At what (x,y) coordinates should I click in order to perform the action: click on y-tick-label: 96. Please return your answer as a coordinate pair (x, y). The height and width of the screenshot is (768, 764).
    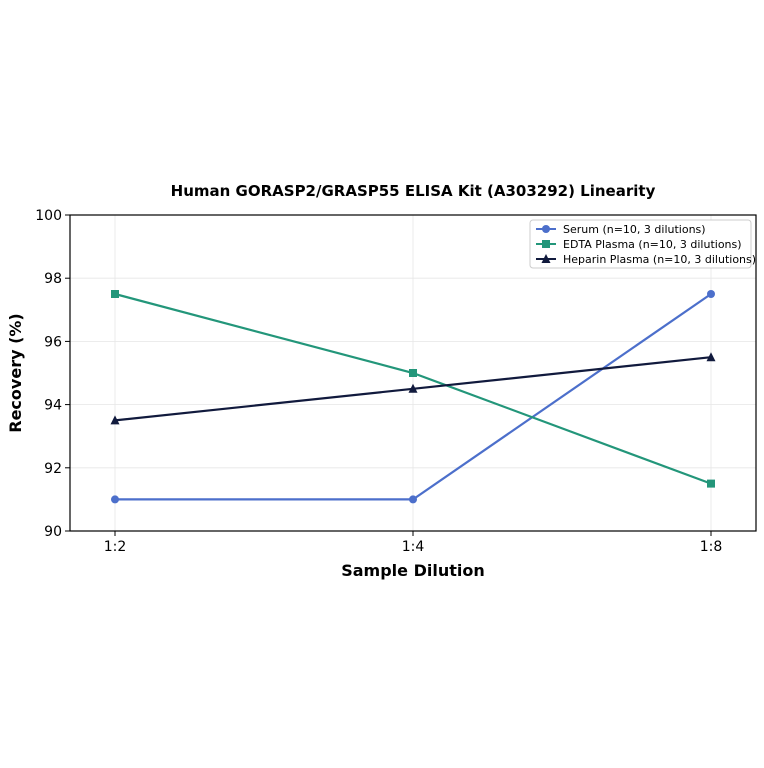
    Looking at the image, I should click on (53, 342).